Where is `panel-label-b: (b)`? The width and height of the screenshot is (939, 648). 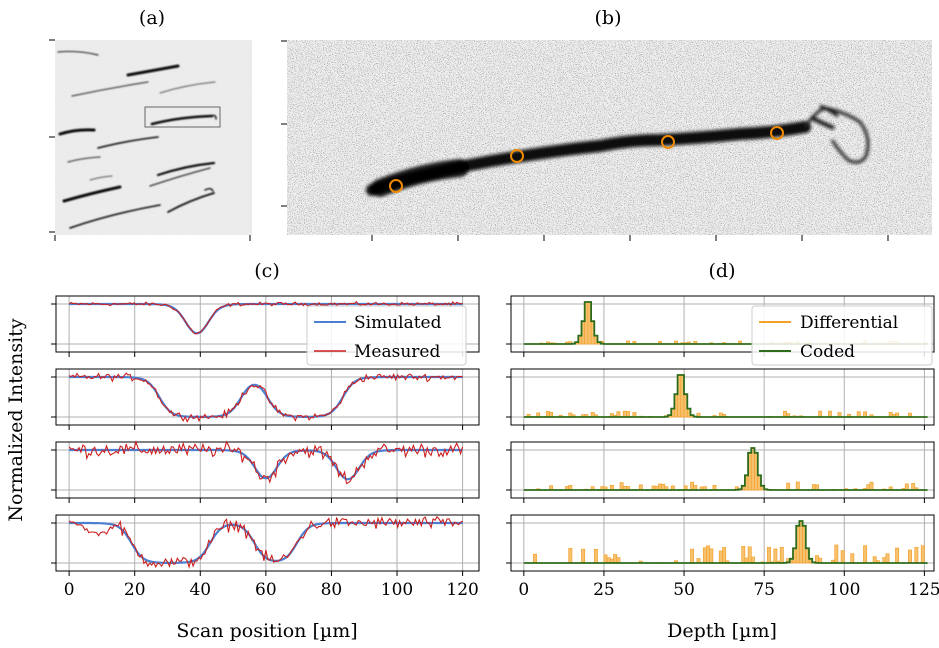
panel-label-b: (b) is located at coordinates (608, 18).